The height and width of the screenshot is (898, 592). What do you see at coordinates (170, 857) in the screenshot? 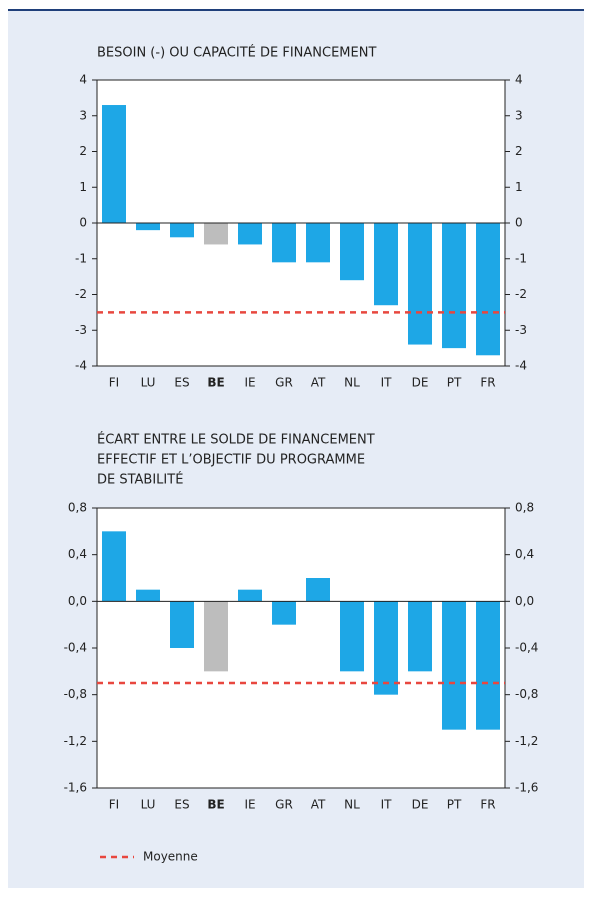
I see `legend-label: Moyenne` at bounding box center [170, 857].